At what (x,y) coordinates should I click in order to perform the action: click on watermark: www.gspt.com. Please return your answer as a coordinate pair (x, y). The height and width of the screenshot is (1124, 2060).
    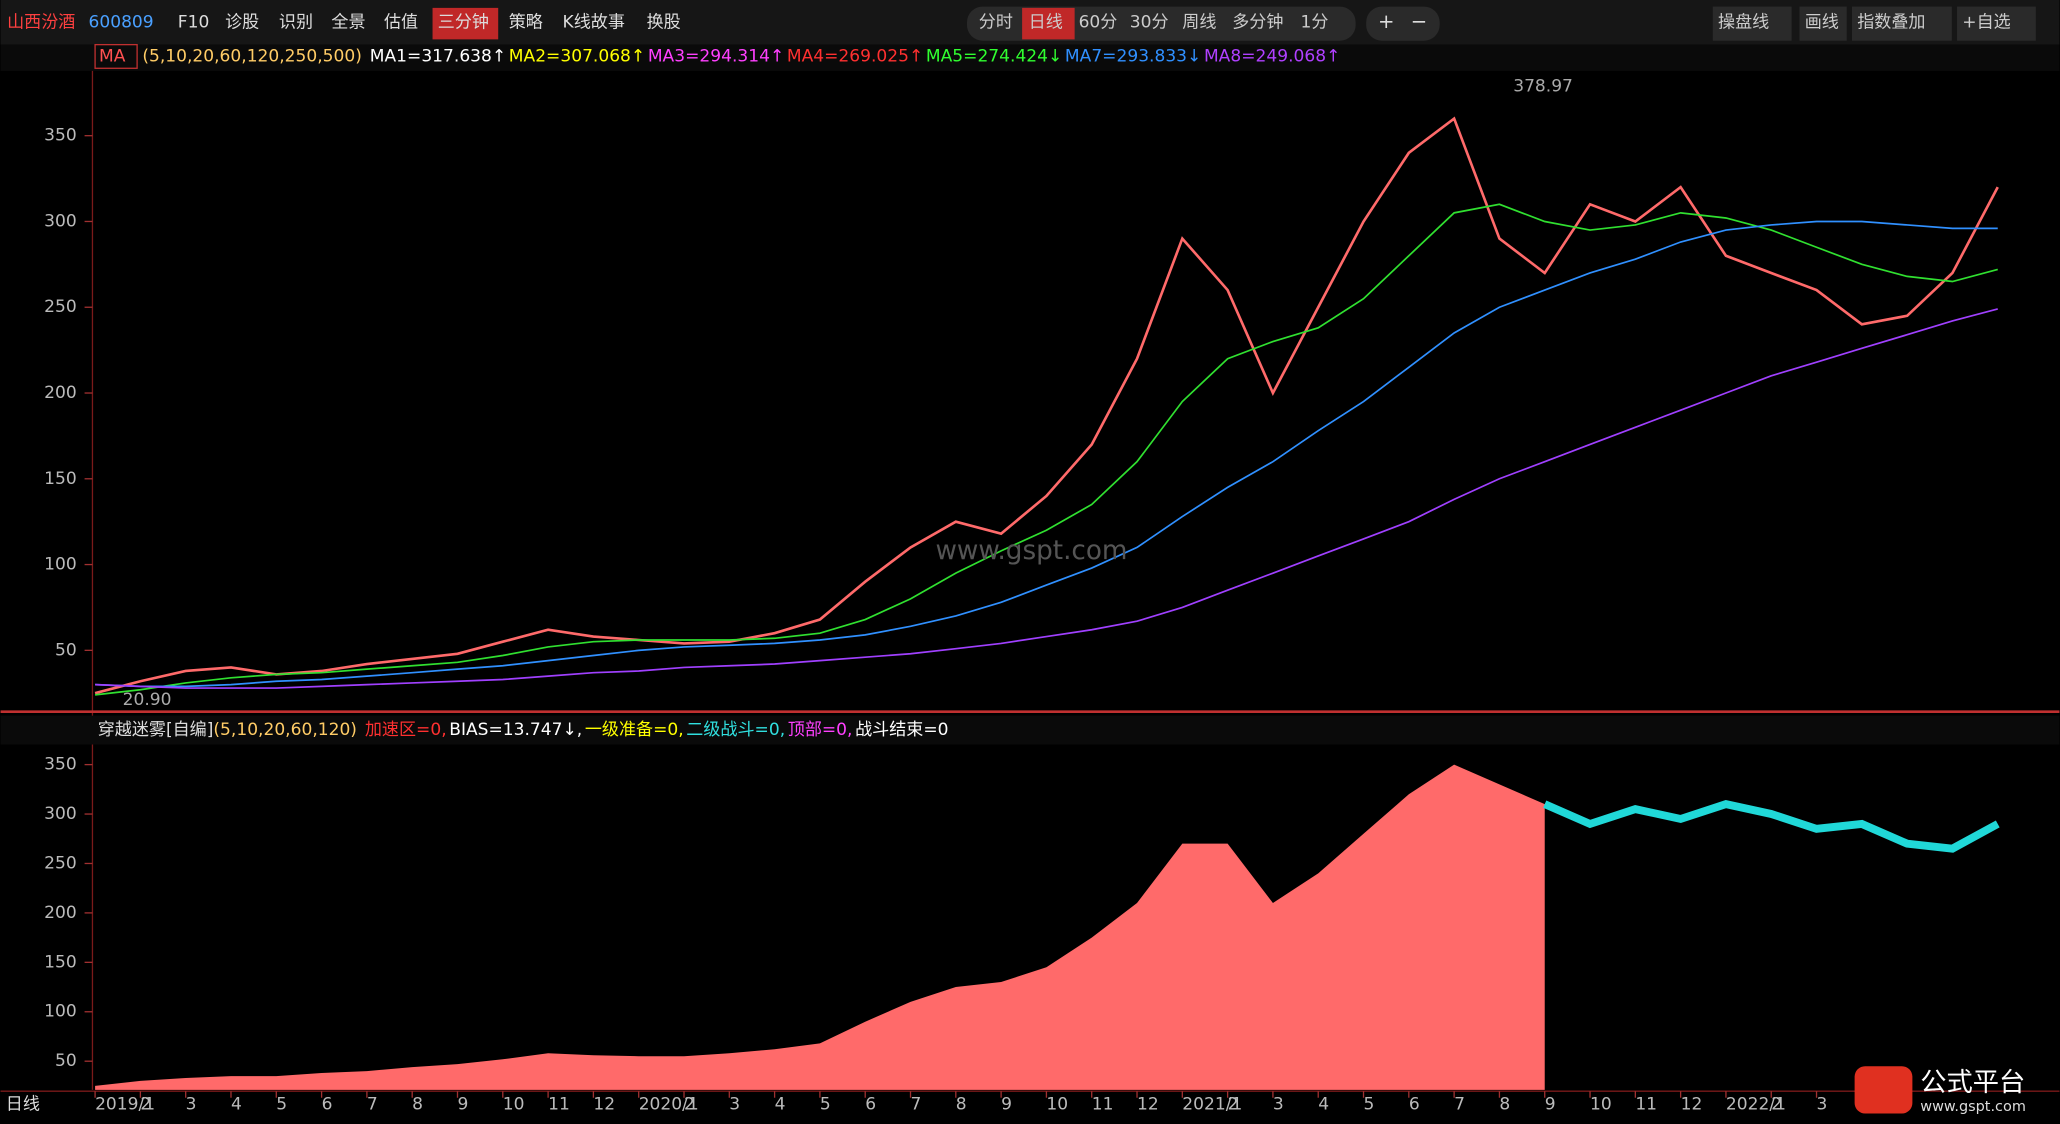
    Looking at the image, I should click on (1031, 551).